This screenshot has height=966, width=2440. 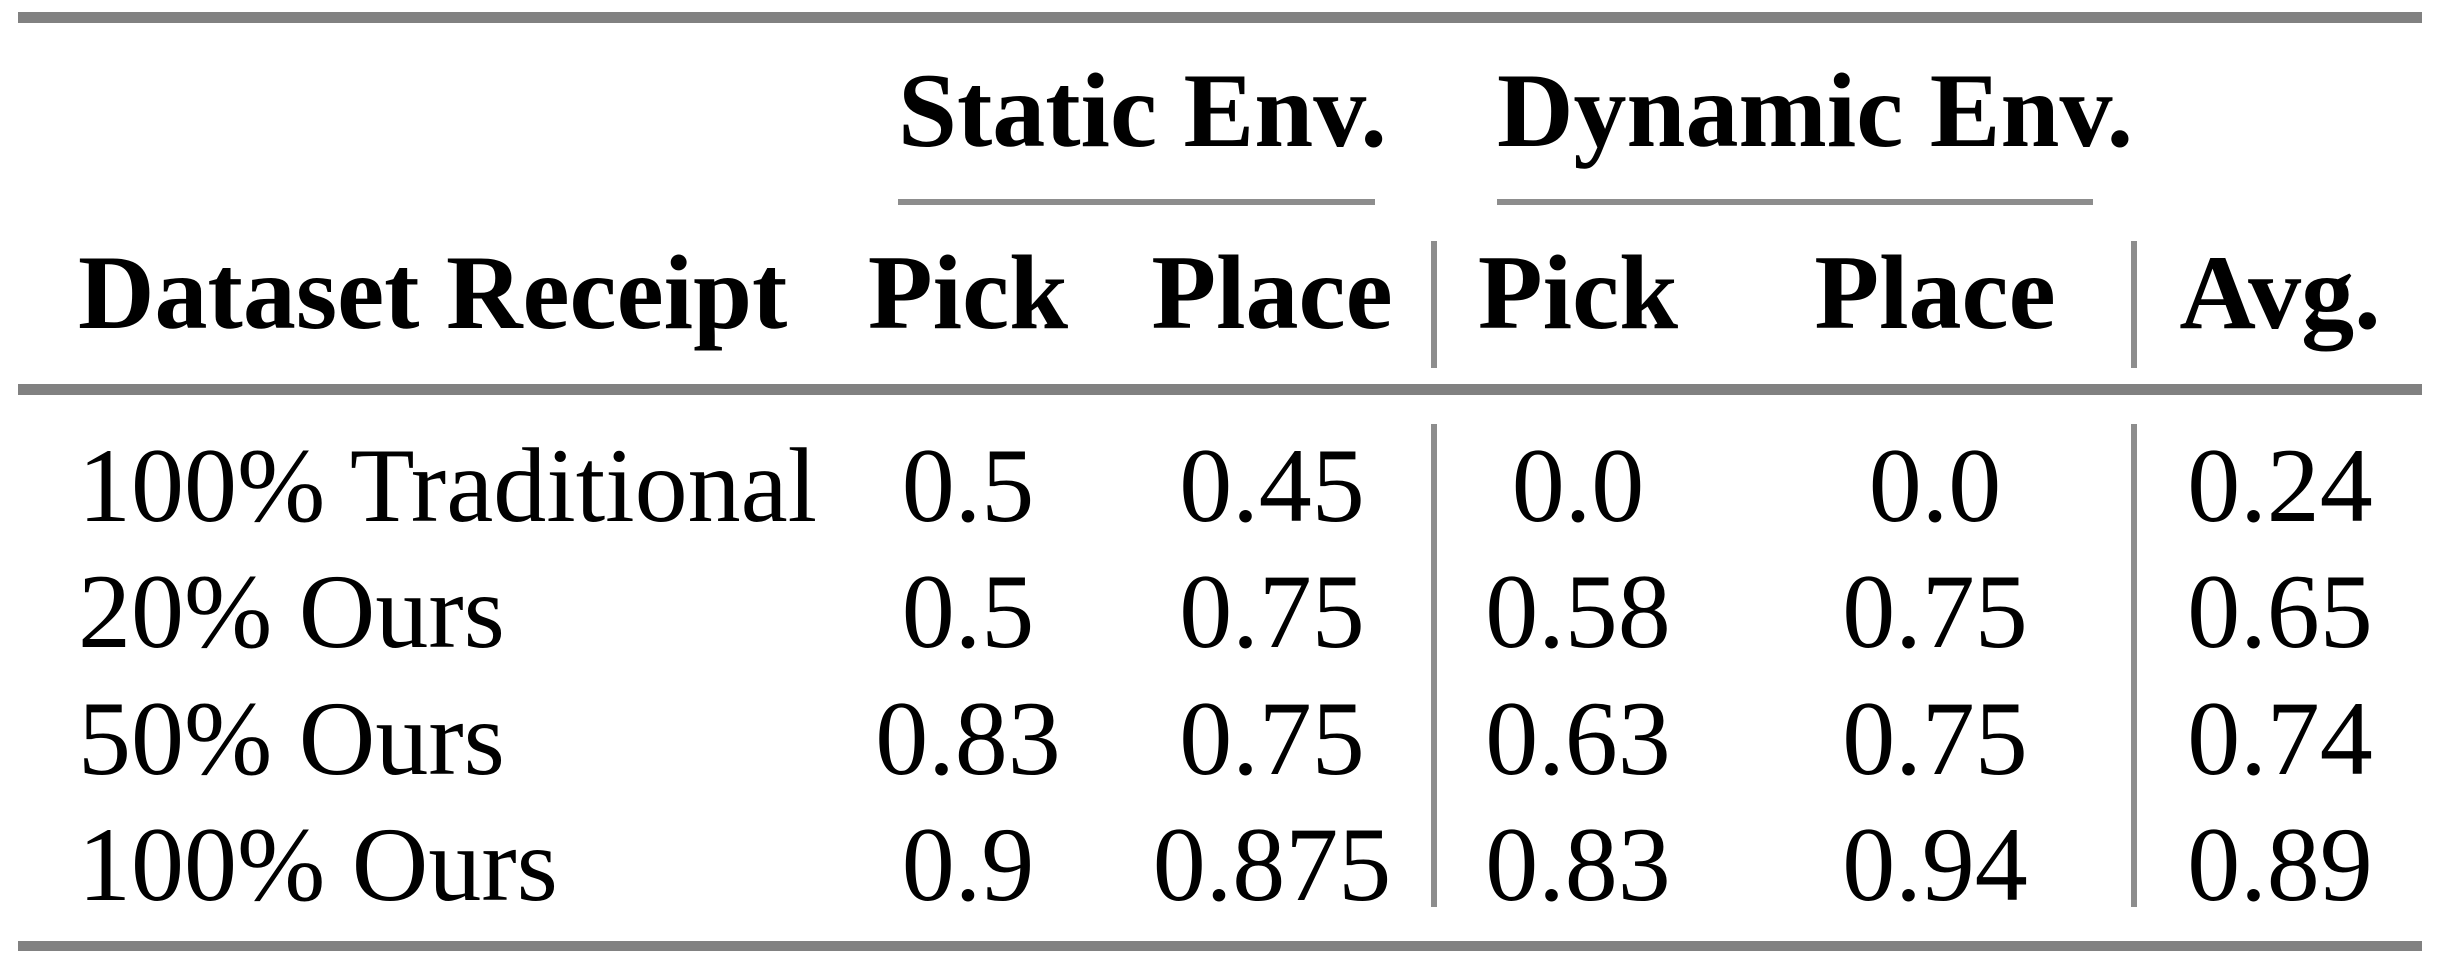 What do you see at coordinates (1935, 292) in the screenshot?
I see `column-header-dynamic-place: Place` at bounding box center [1935, 292].